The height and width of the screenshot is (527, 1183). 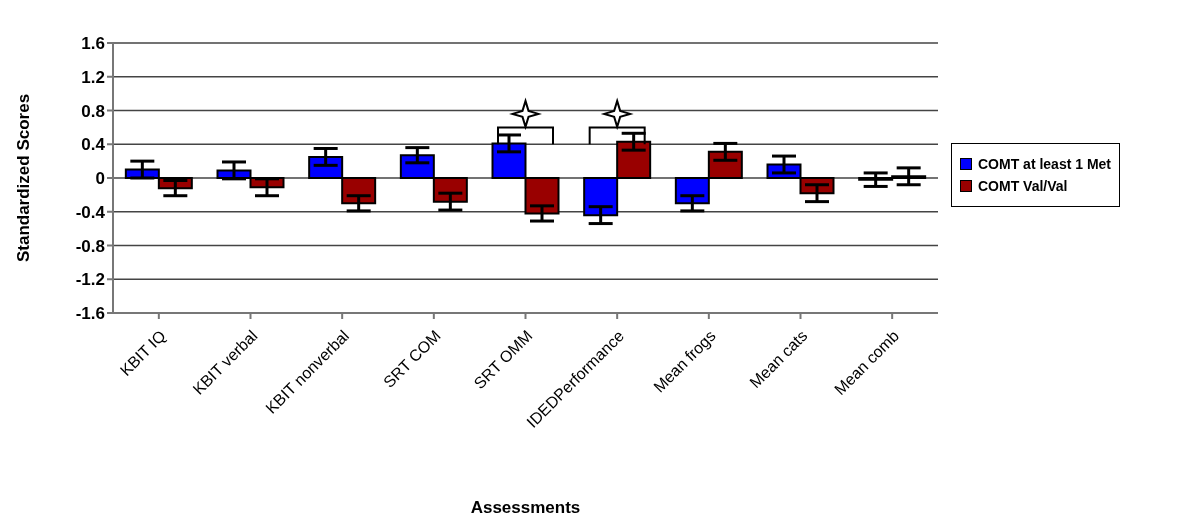 I want to click on y-tick-label: -0.8, so click(x=90, y=246).